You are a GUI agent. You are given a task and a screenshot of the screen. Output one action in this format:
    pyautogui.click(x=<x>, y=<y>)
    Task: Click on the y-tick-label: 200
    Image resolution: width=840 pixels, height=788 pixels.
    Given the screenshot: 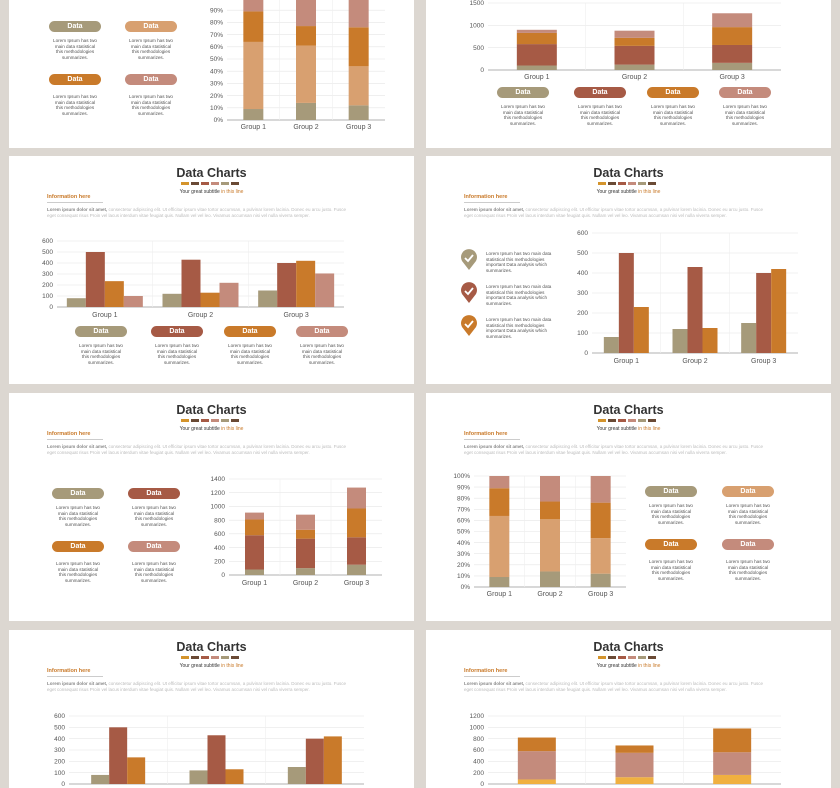 What is the action you would take?
    pyautogui.click(x=582, y=313)
    